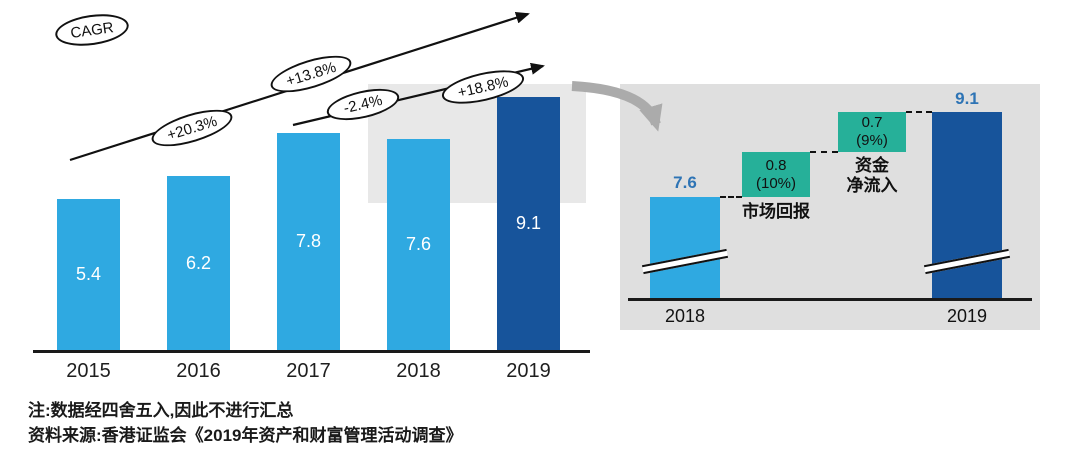  I want to click on bar-2015: 5.4, so click(88, 274).